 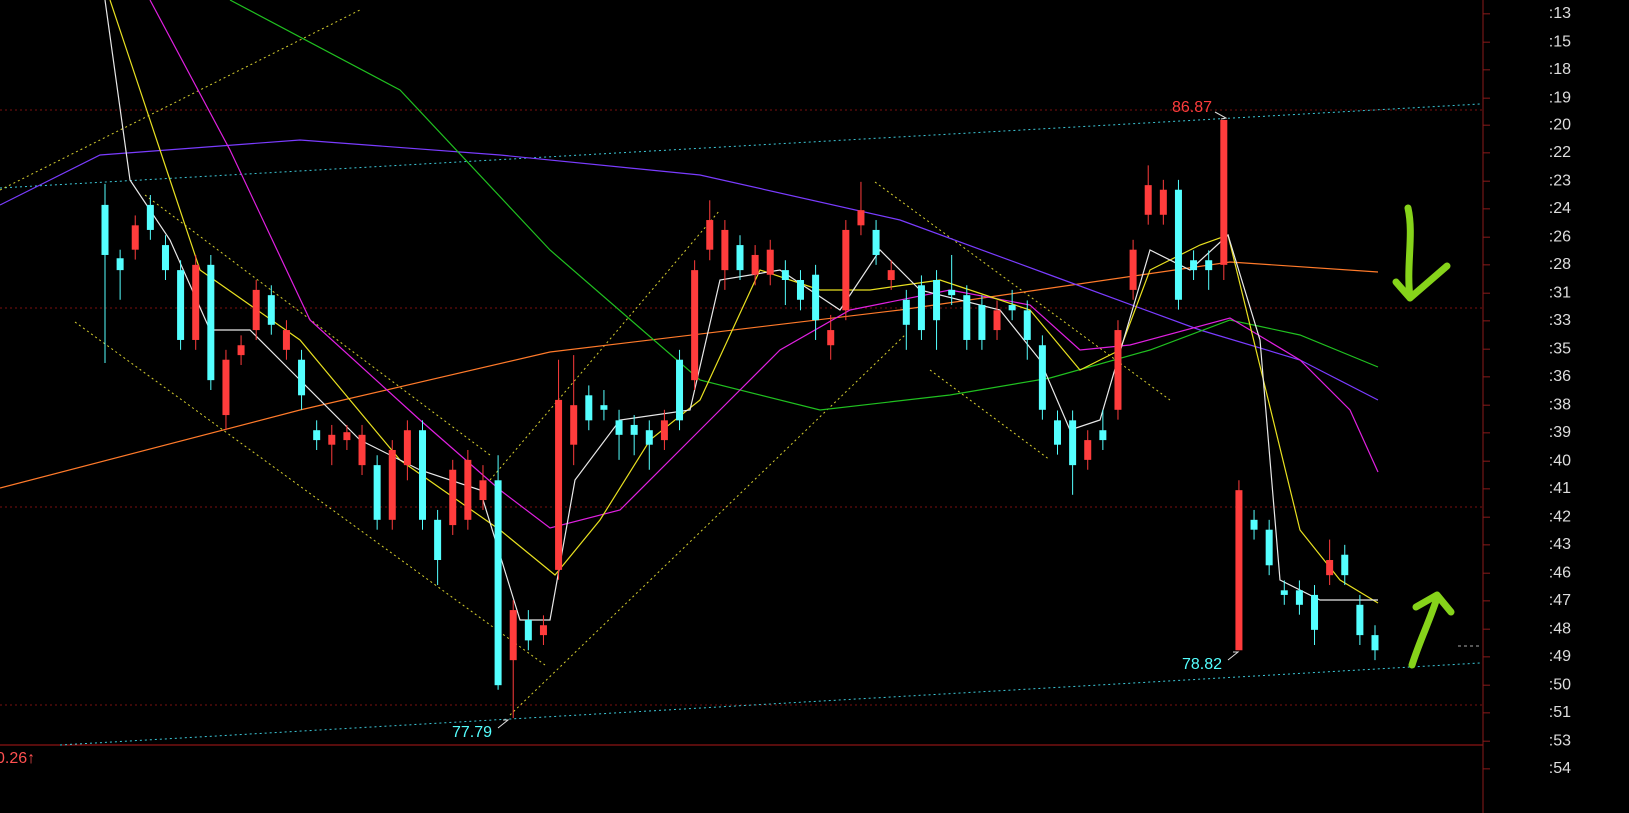 What do you see at coordinates (1192, 107) in the screenshot?
I see `high-label: 86.87` at bounding box center [1192, 107].